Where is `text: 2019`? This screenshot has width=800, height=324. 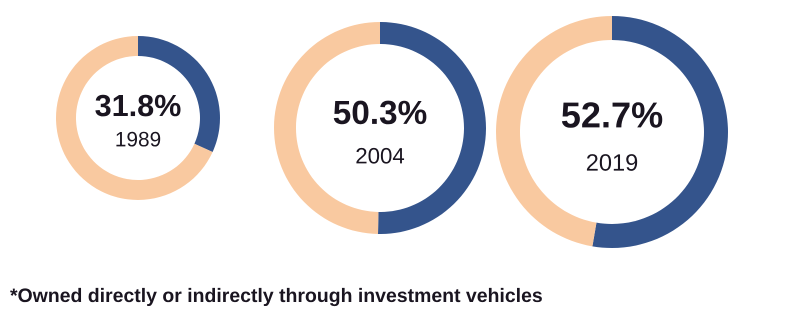 text: 2019 is located at coordinates (612, 162).